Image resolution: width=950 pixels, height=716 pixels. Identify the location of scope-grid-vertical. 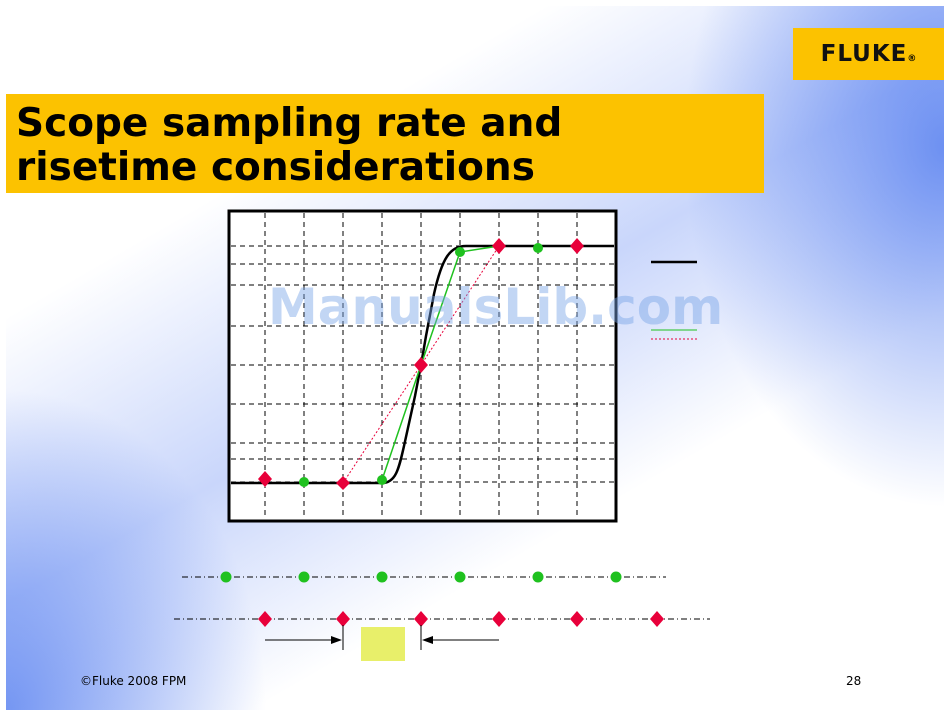
(421, 366).